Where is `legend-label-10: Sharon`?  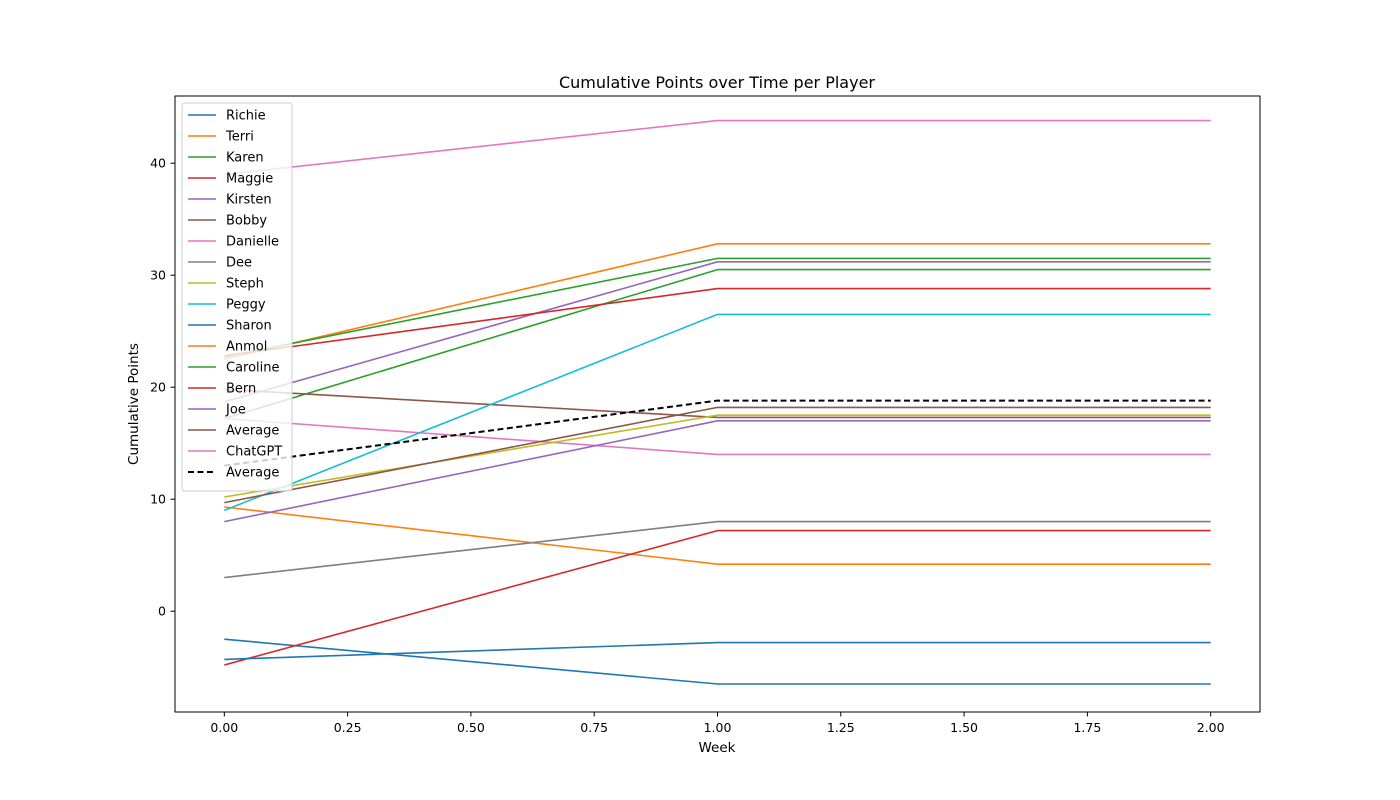
legend-label-10: Sharon is located at coordinates (249, 326).